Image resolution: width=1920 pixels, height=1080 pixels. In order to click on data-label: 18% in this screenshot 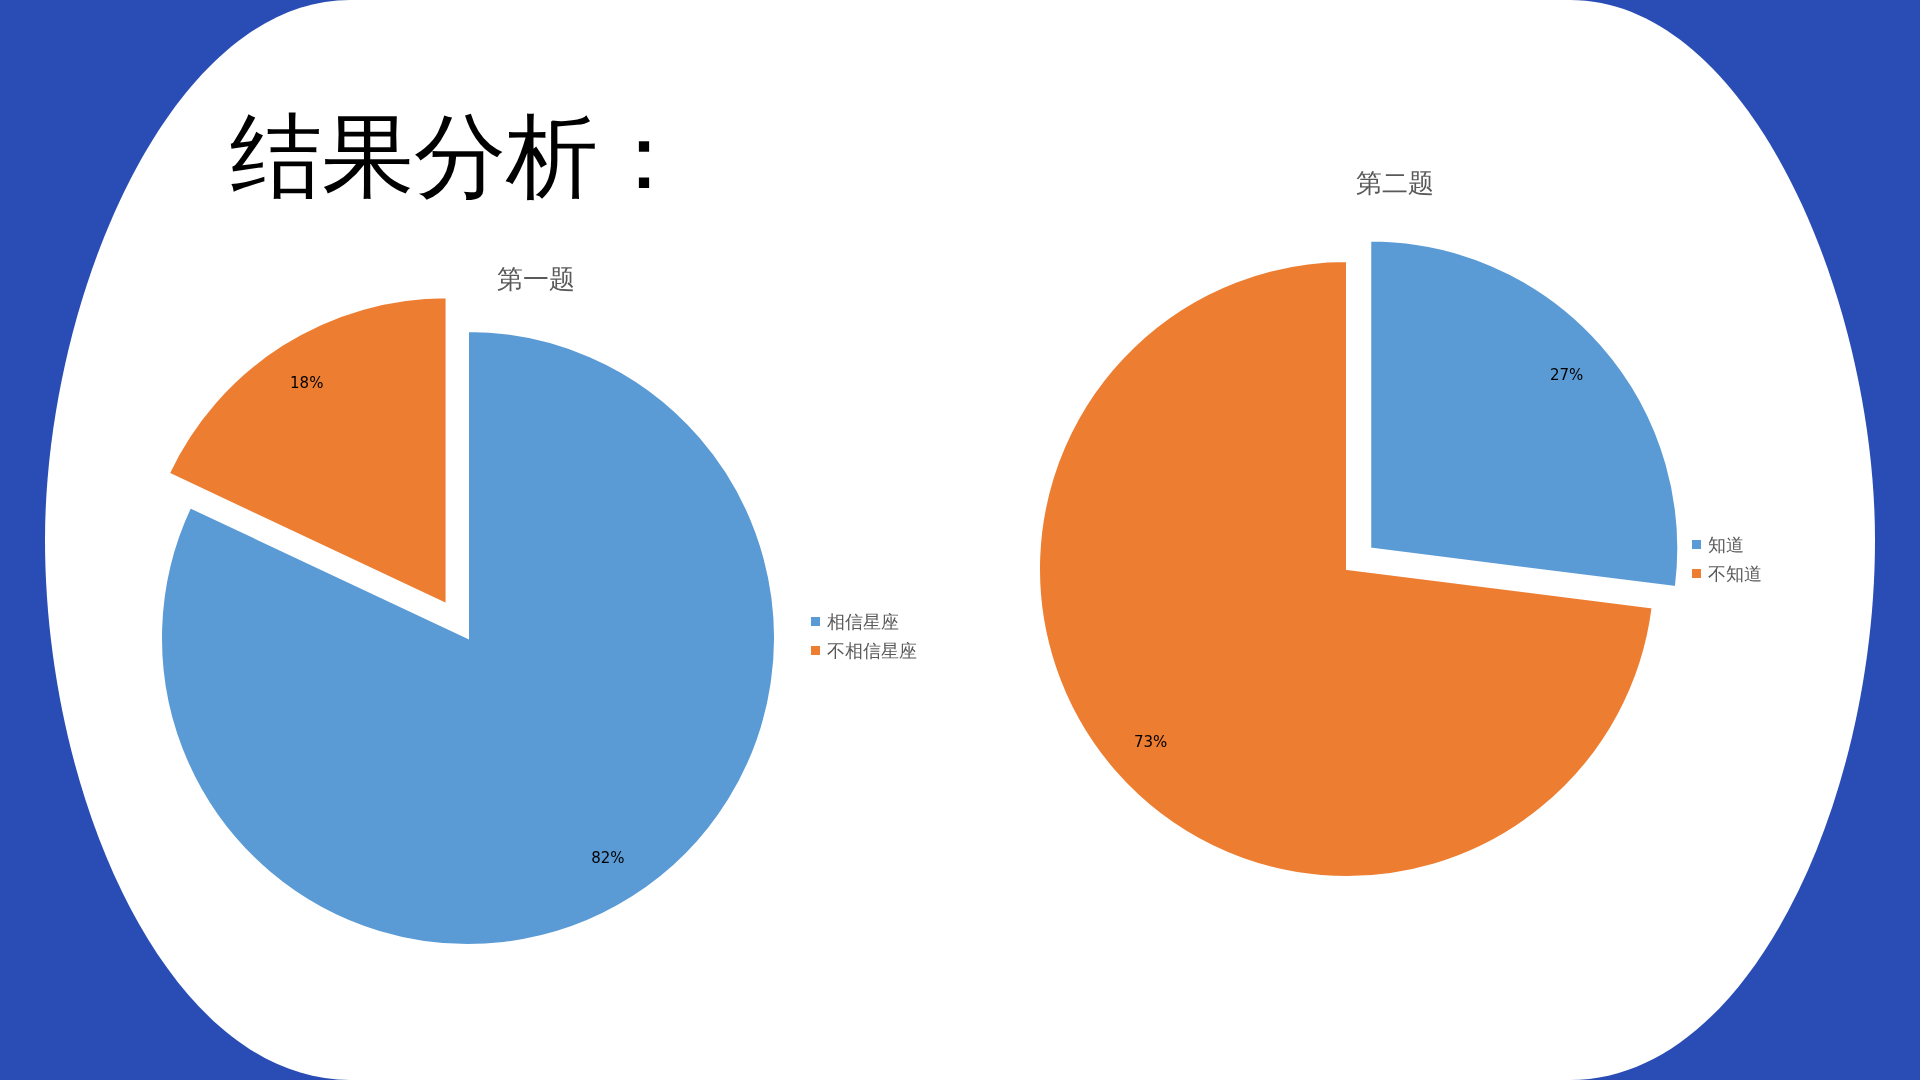, I will do `click(307, 383)`.